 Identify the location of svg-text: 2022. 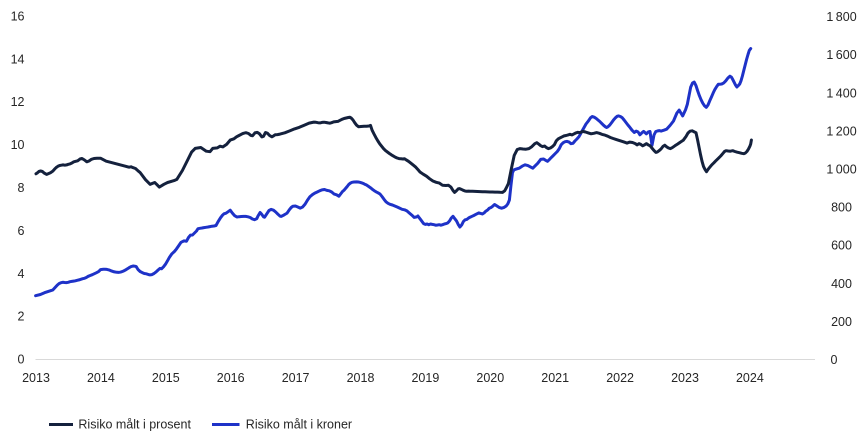
(620, 378).